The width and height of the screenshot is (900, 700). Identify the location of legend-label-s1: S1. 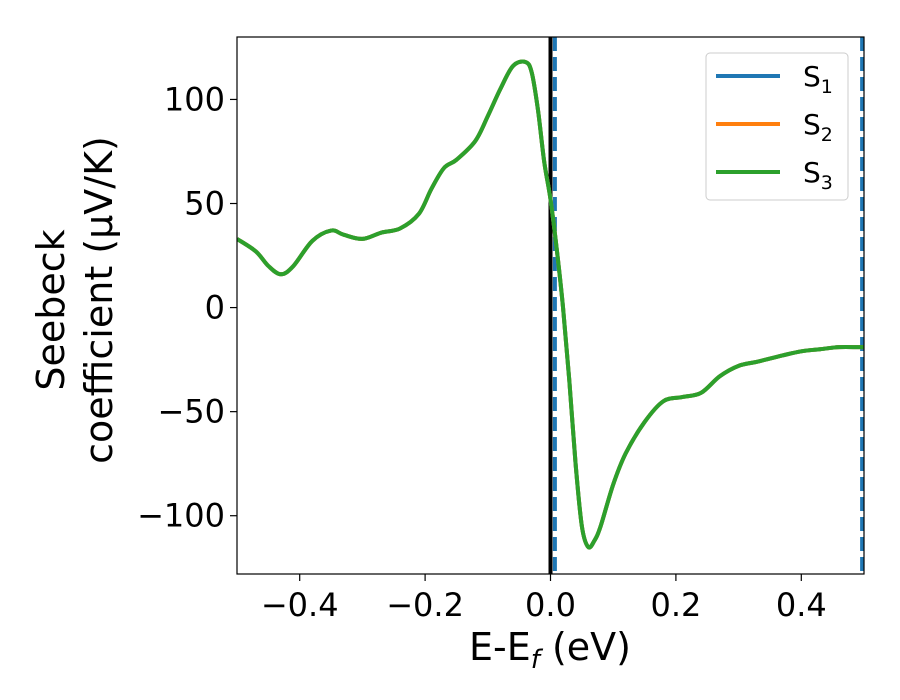
(818, 79).